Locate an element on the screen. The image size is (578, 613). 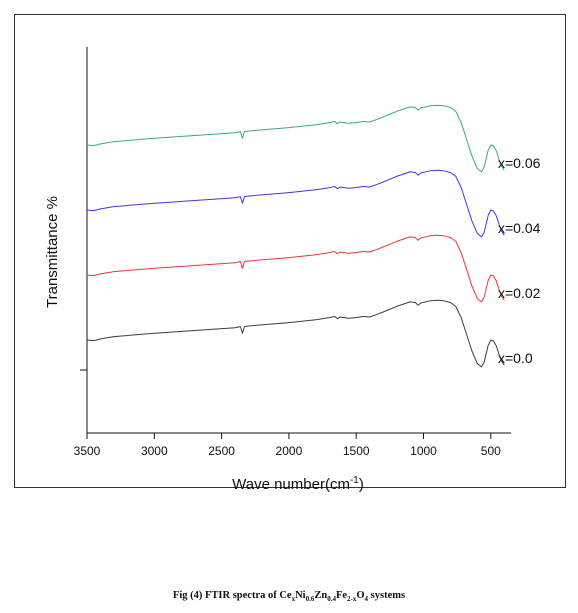
series-label: x=0.0 is located at coordinates (515, 358).